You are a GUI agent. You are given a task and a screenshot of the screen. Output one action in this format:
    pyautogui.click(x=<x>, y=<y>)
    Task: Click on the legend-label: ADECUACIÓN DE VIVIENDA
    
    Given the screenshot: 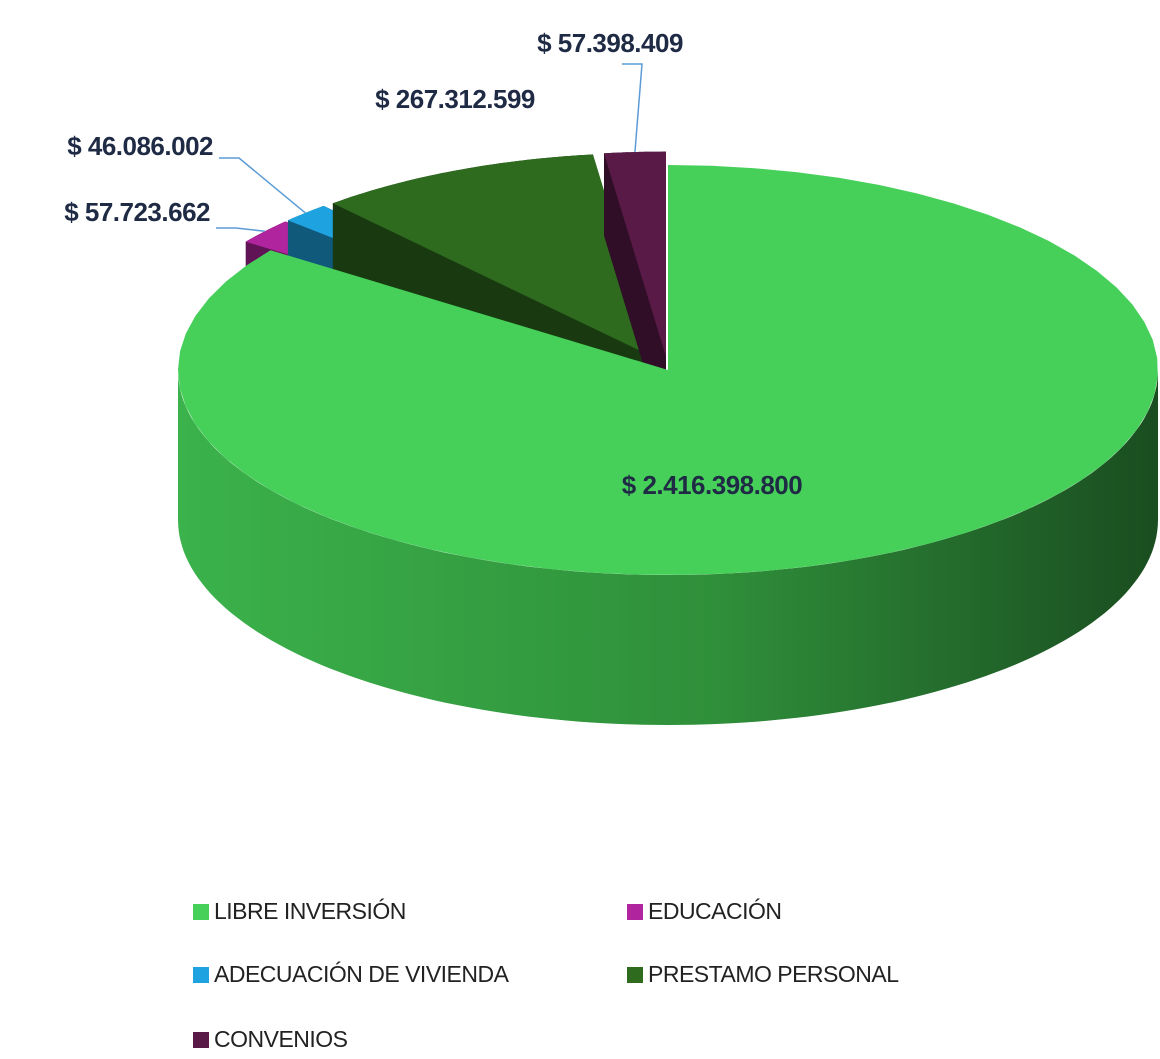 What is the action you would take?
    pyautogui.click(x=362, y=974)
    